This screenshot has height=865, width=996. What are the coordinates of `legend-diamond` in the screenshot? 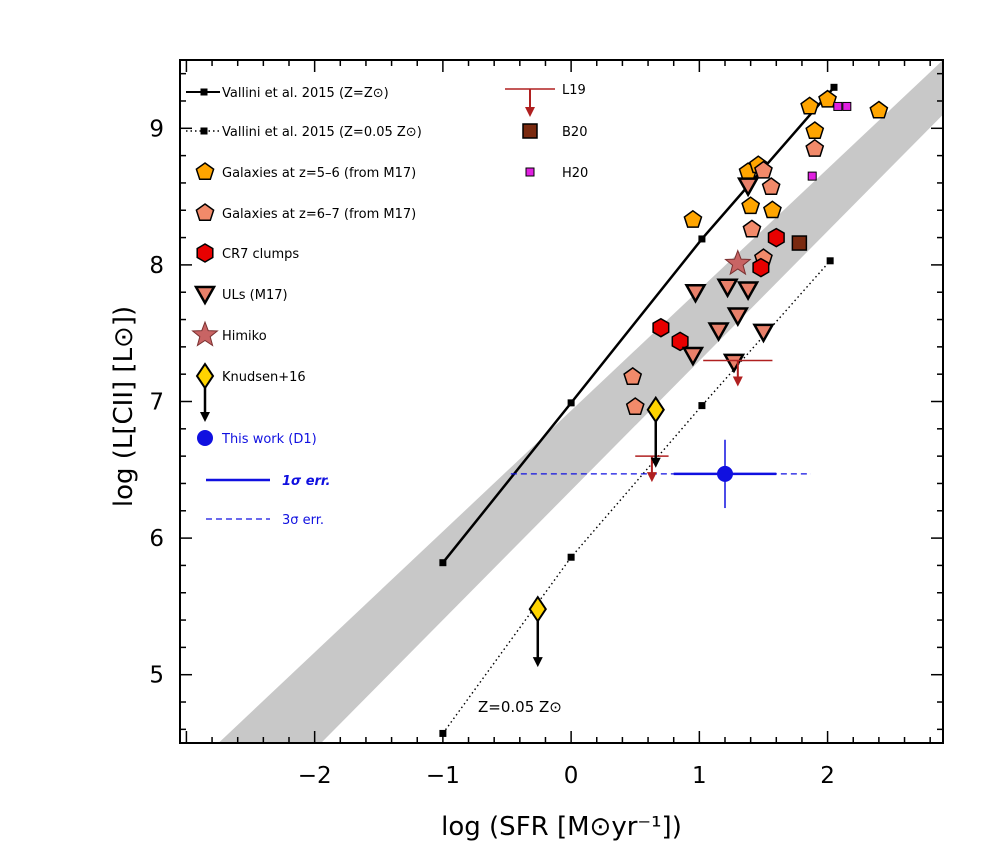 It's located at (205, 376).